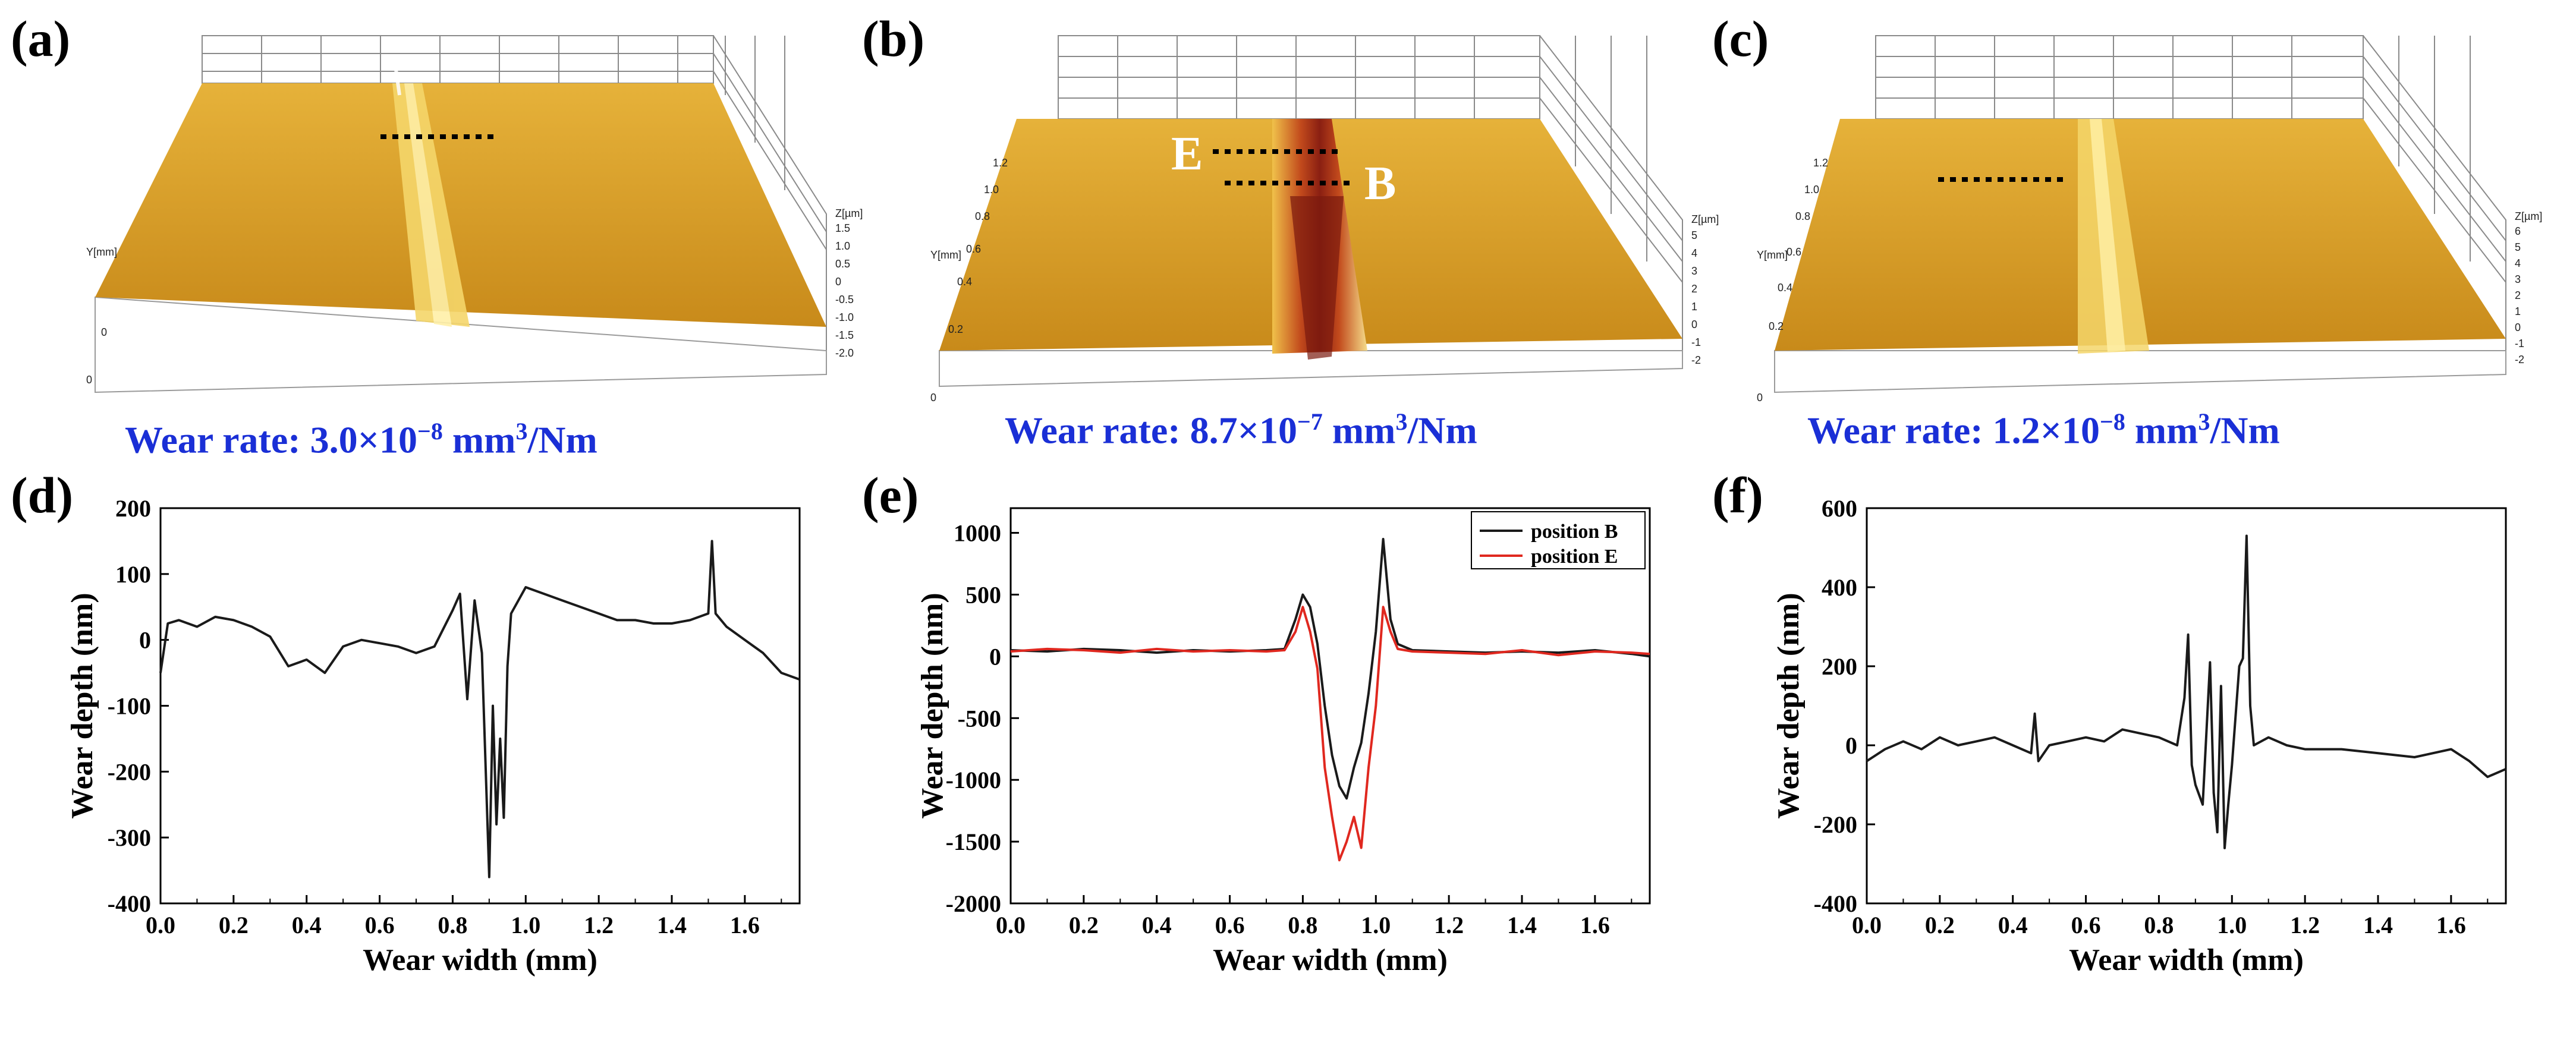 The image size is (2576, 1049). What do you see at coordinates (1802, 216) in the screenshot?
I see `y-tick-c: 0.8` at bounding box center [1802, 216].